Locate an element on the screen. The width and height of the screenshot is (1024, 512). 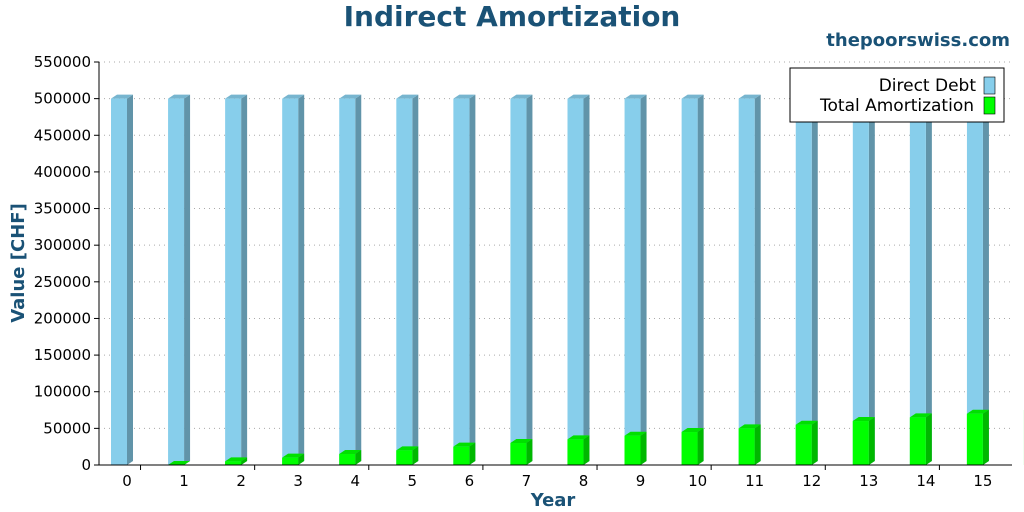
y-tick-label: 0 is located at coordinates (86, 465).